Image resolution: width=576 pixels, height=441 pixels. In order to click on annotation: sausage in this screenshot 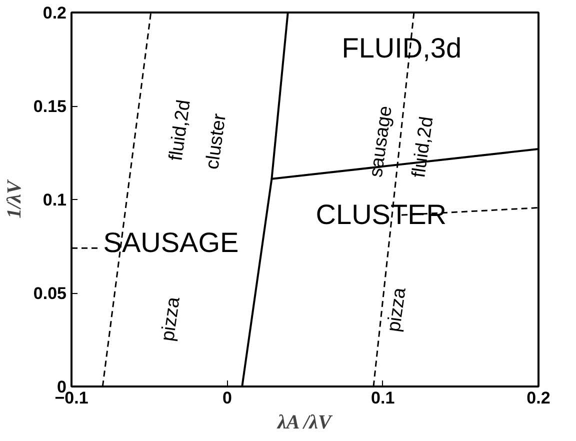, I will do `click(381, 141)`.